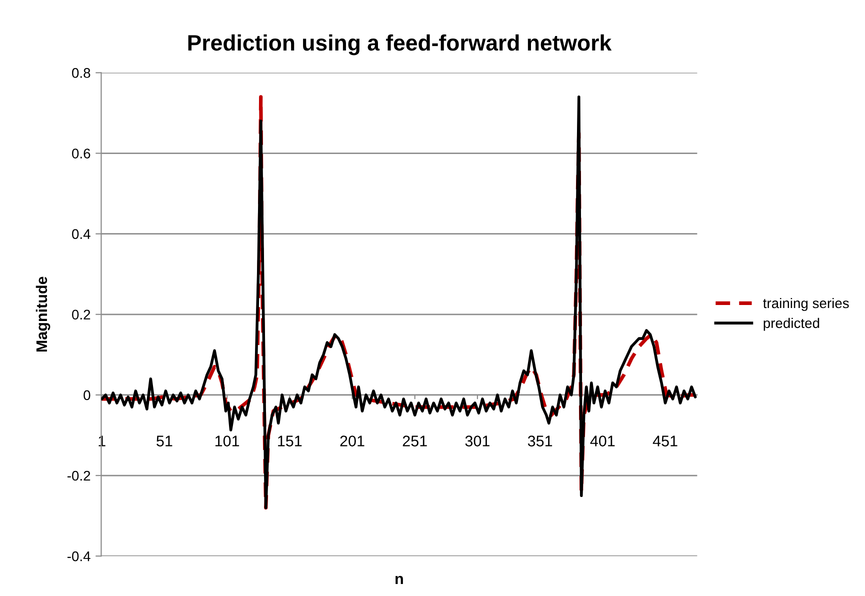  Describe the element at coordinates (665, 441) in the screenshot. I see `x-tick-label: 451` at that location.